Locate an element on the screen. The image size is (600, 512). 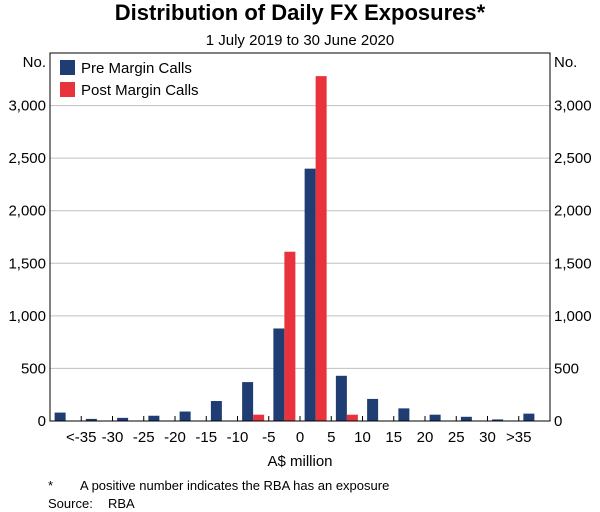
x-tick-label: -15 is located at coordinates (206, 437).